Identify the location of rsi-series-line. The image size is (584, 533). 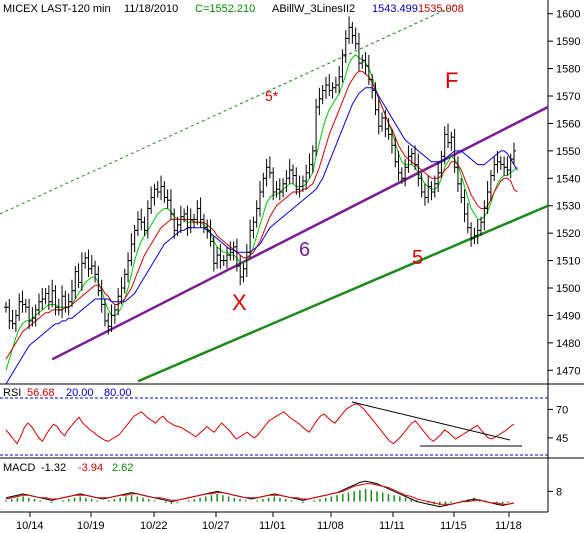
(260, 424).